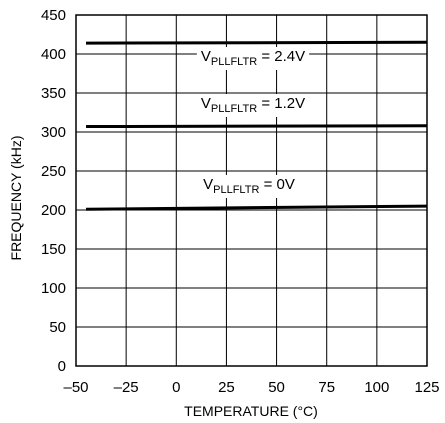 The image size is (445, 423). I want to click on y-tick-label: 50, so click(57, 327).